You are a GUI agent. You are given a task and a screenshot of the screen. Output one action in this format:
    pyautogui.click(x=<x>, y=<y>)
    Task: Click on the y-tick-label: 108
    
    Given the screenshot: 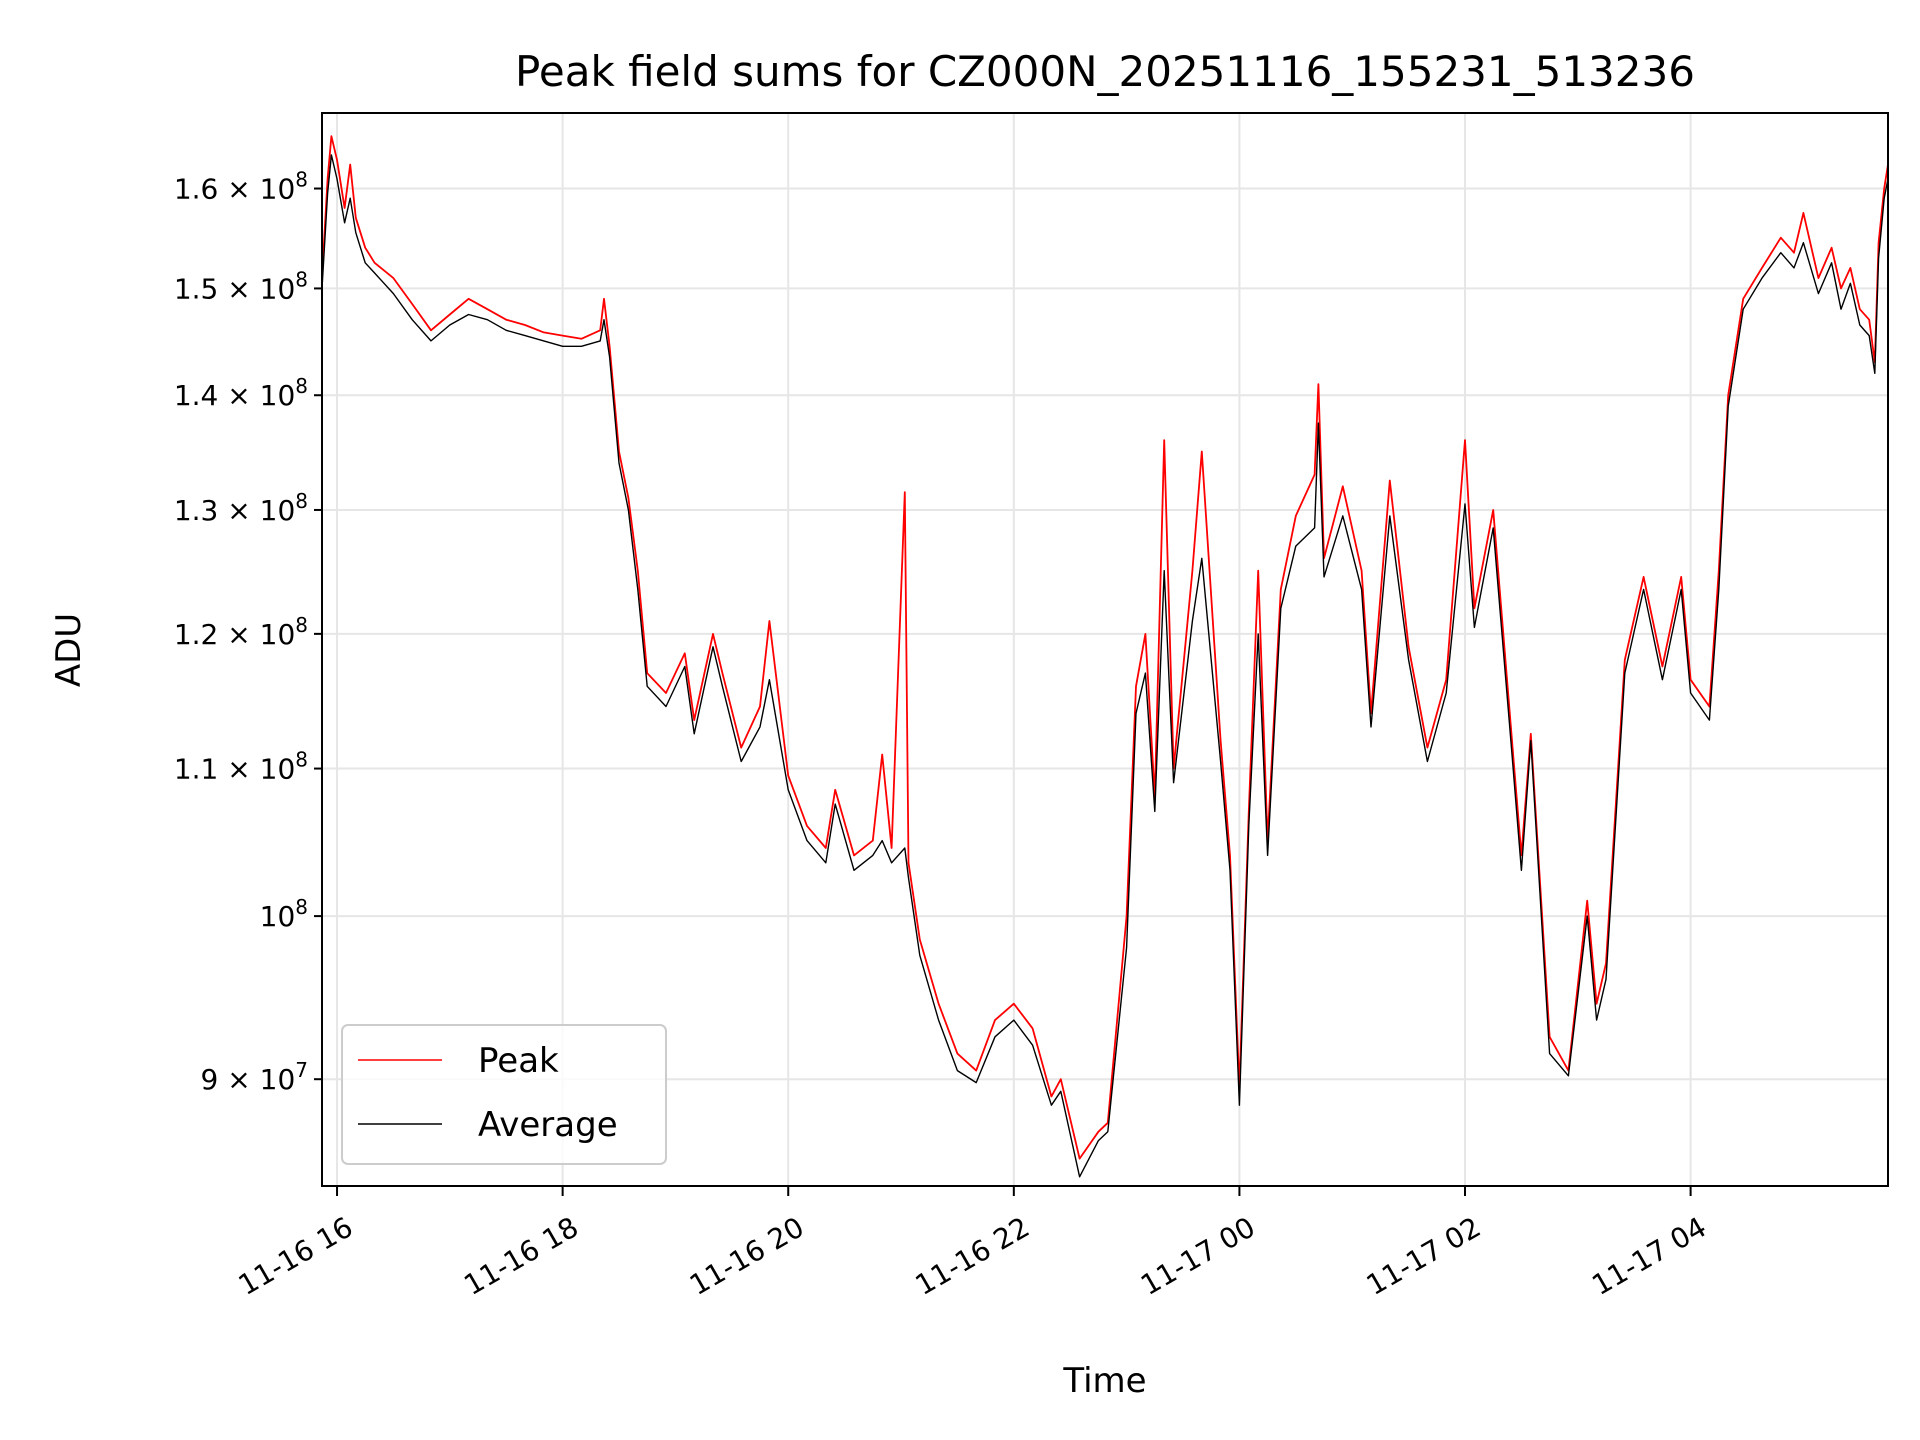 What is the action you would take?
    pyautogui.click(x=284, y=914)
    